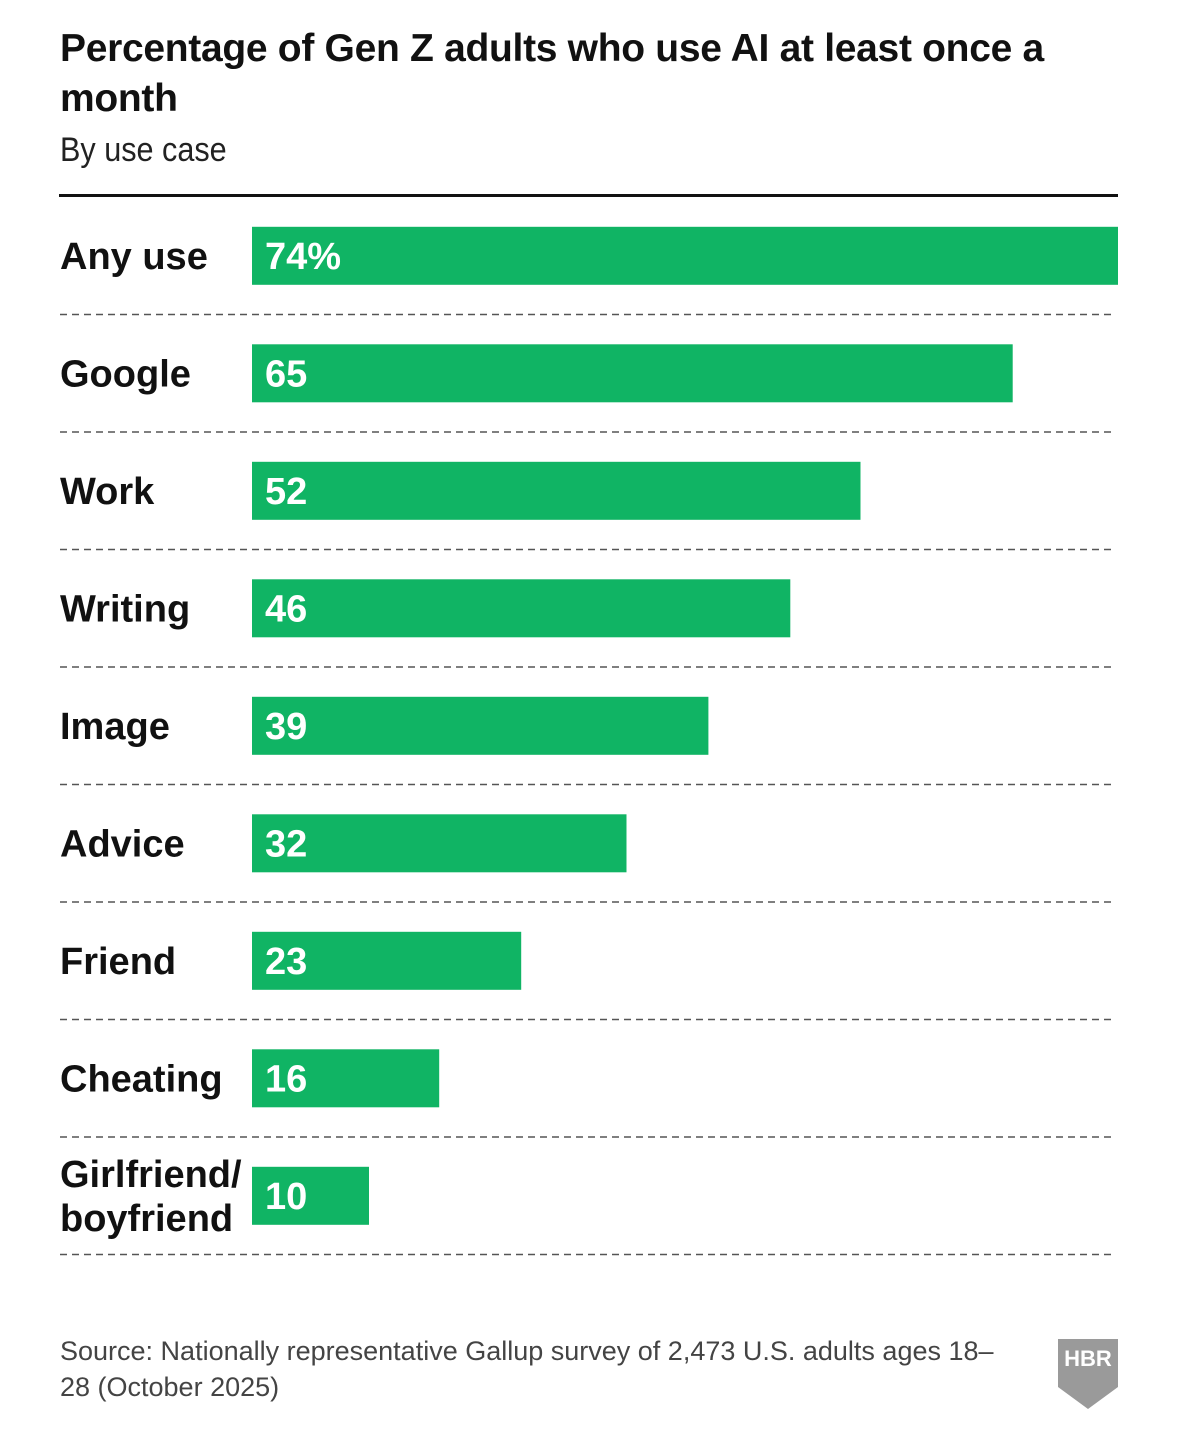  Describe the element at coordinates (118, 962) in the screenshot. I see `category-label-6: Friend` at that location.